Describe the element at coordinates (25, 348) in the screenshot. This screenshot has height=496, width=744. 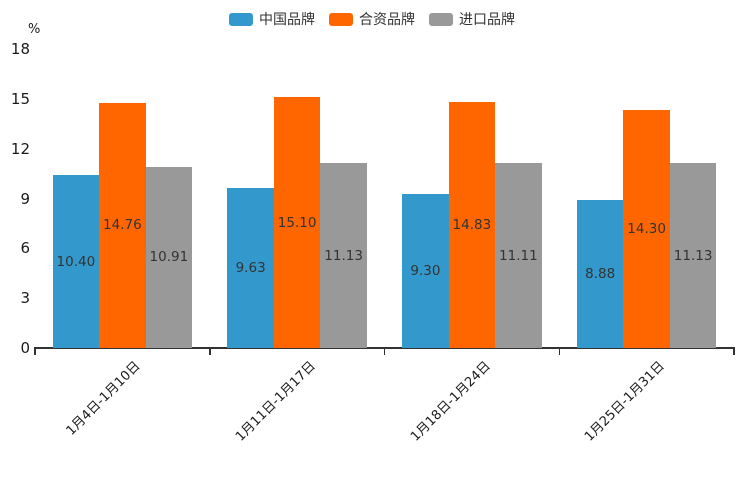
I see `y-axis-tick-label: 0` at that location.